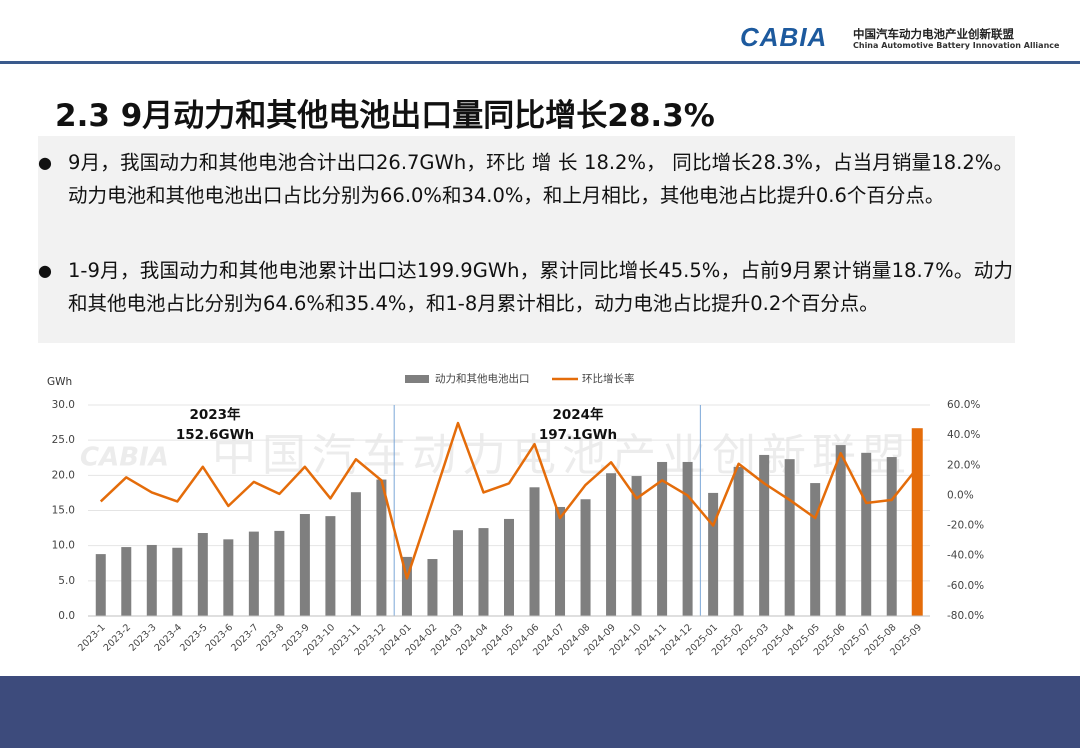 This screenshot has height=748, width=1080. Describe the element at coordinates (965, 526) in the screenshot. I see `y2-tick-label: -20.0%` at that location.